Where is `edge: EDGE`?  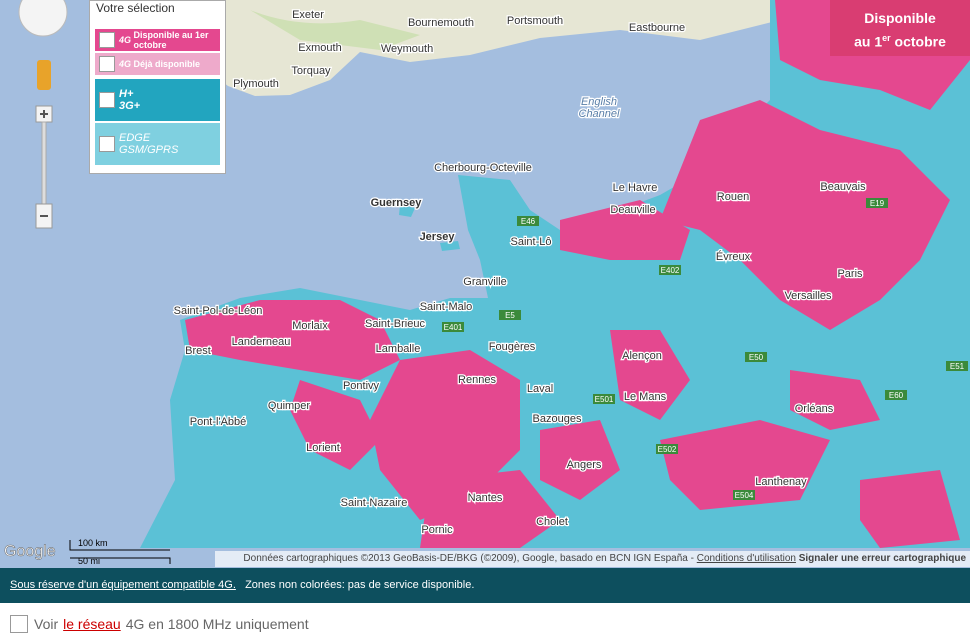
edge: EDGE is located at coordinates (135, 138).